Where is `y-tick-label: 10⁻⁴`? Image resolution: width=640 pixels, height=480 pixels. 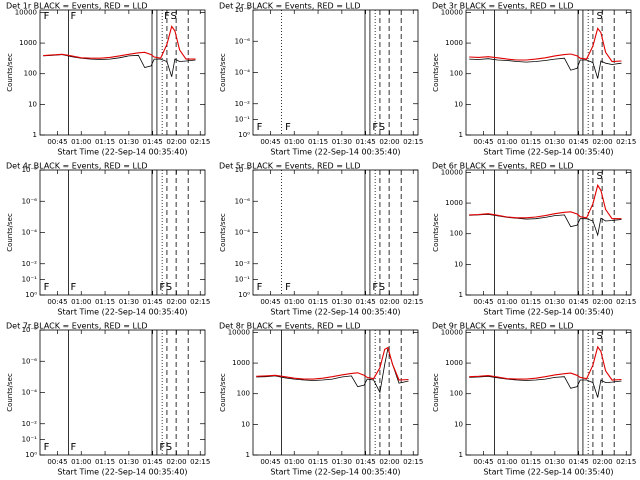
y-tick-label: 10⁻⁴ is located at coordinates (30, 233).